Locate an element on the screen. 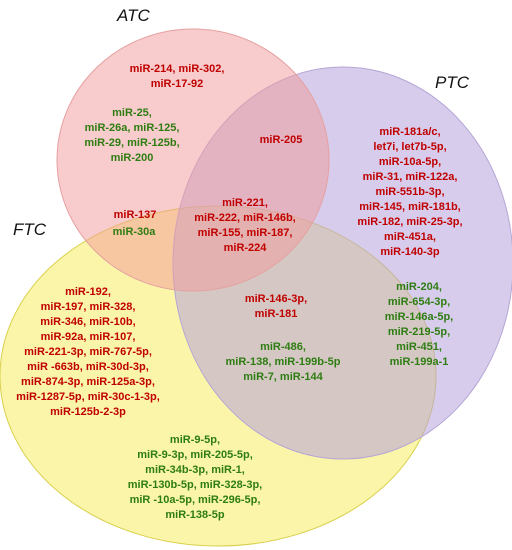 This screenshot has width=512, height=550. mirna-line: miR-125b-2-3p is located at coordinates (88, 412).